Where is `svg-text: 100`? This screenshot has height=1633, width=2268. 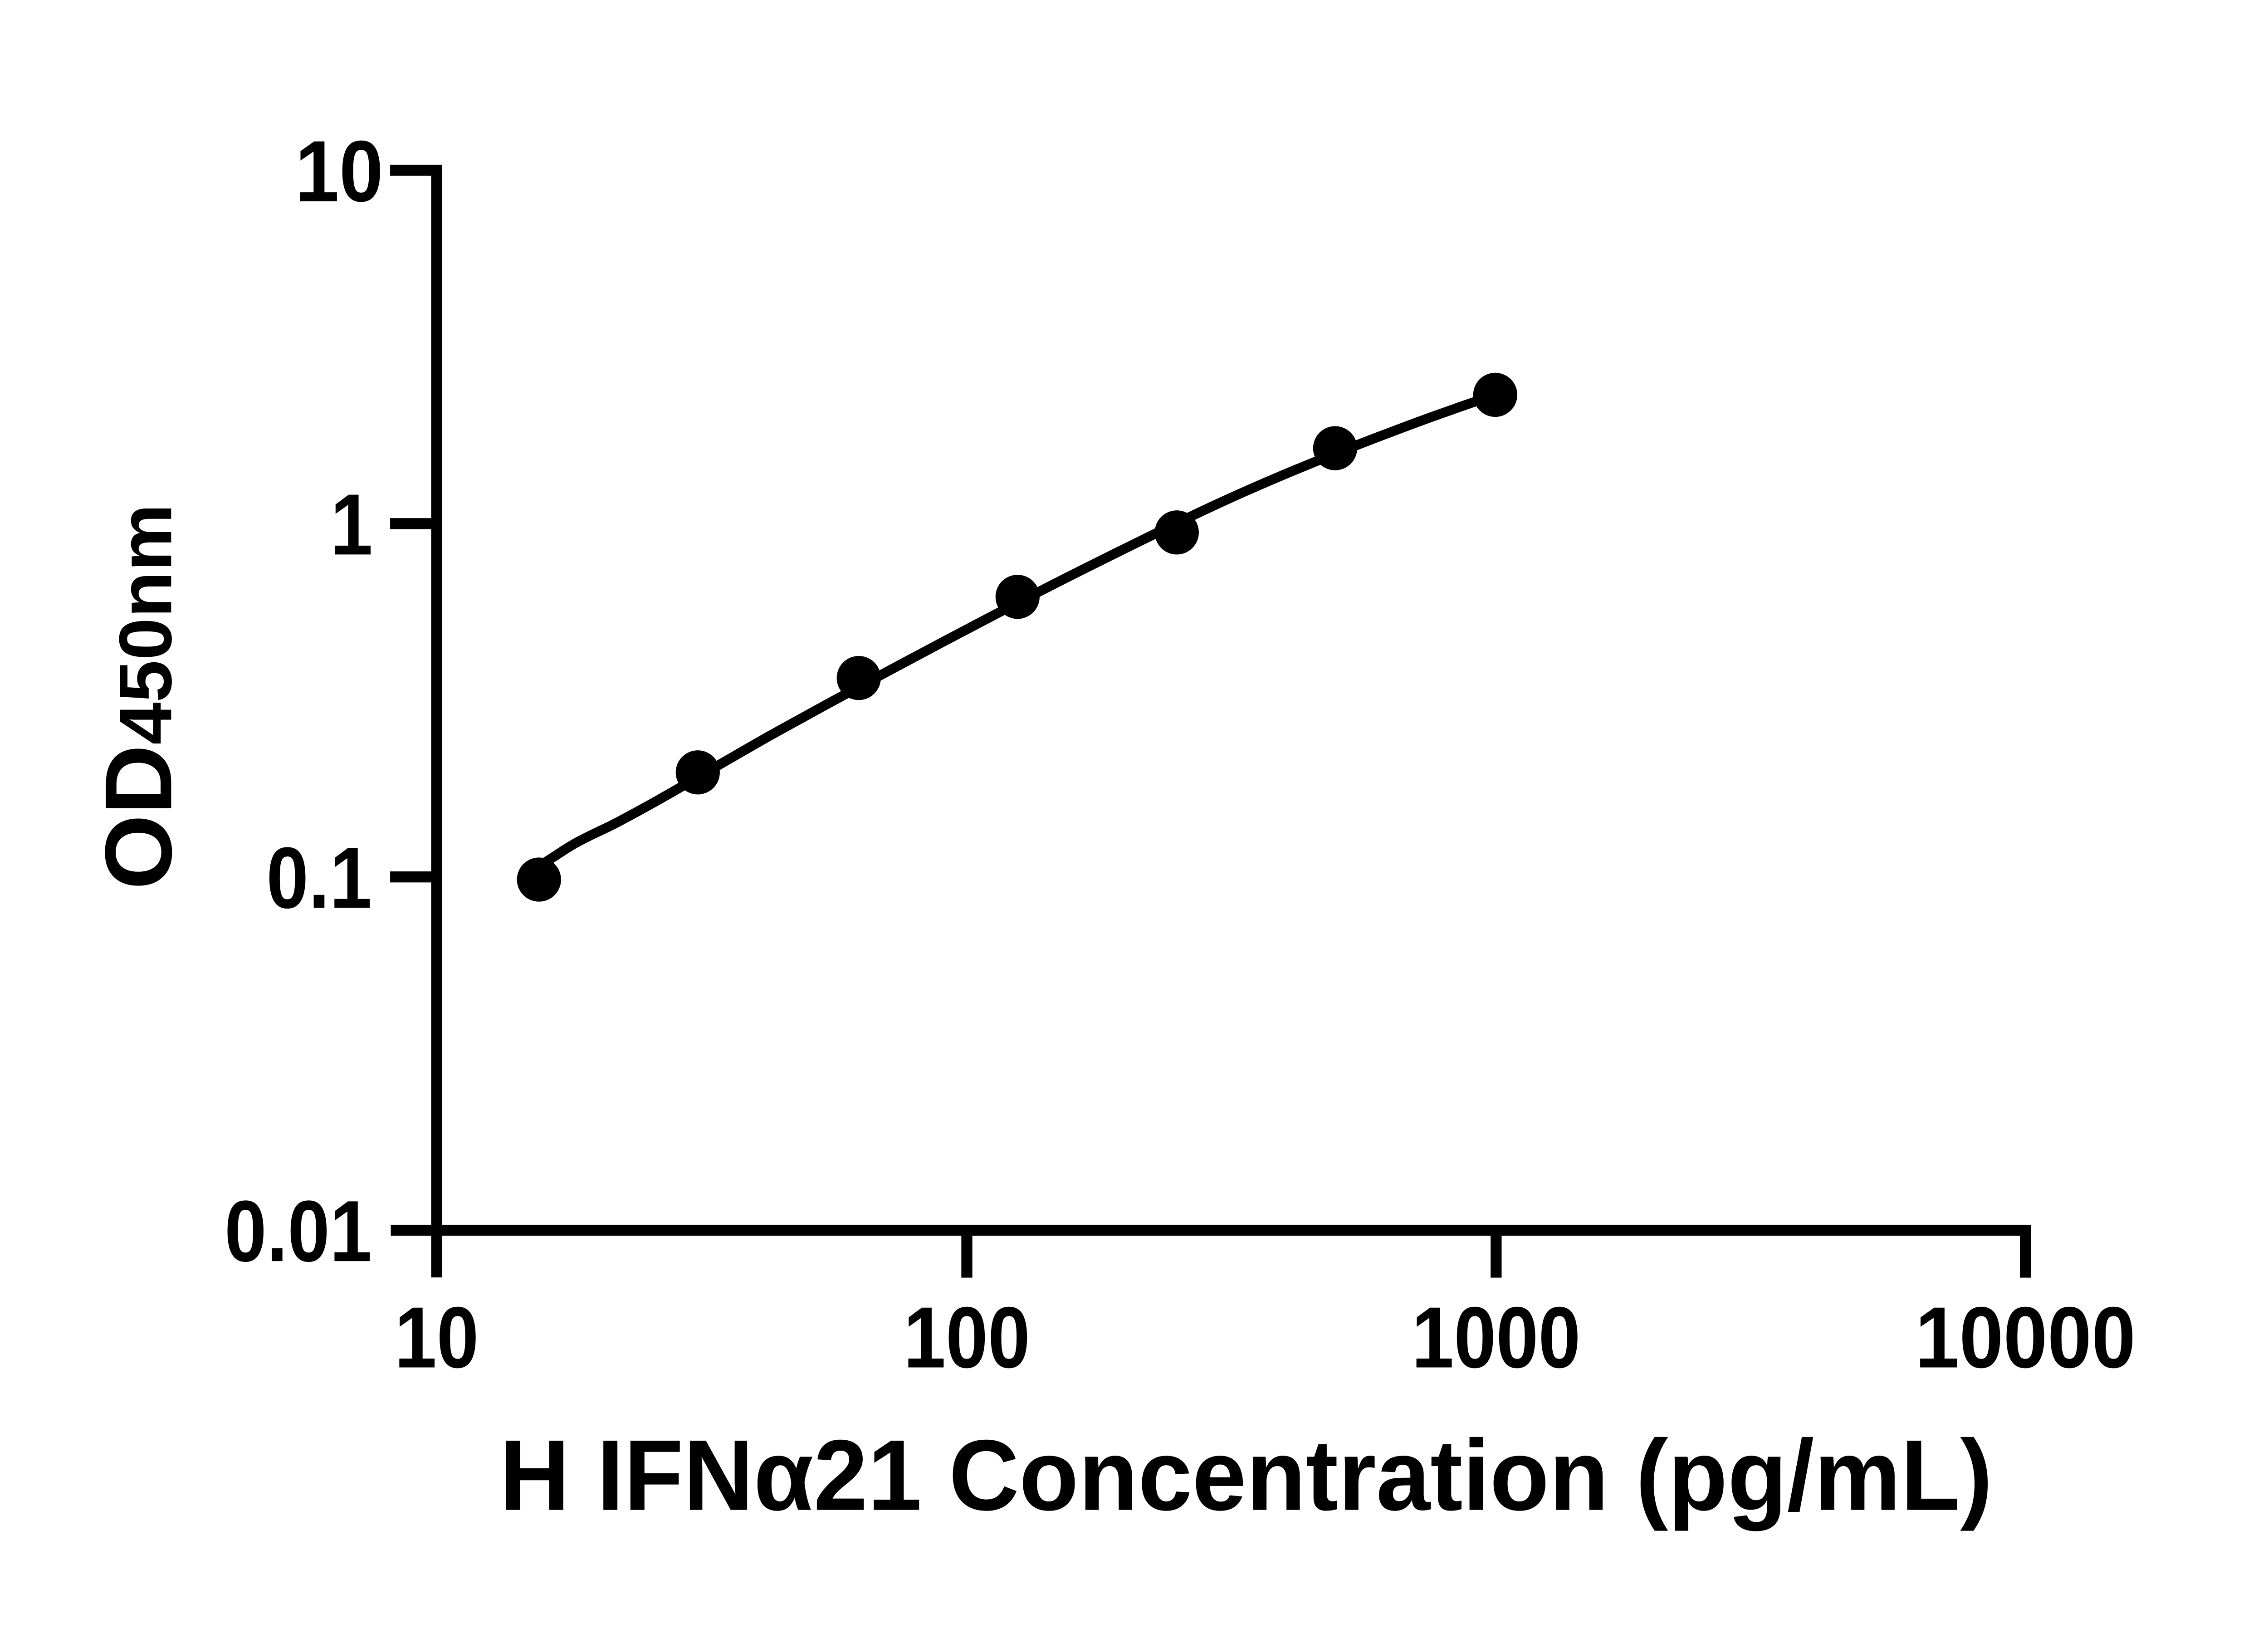
svg-text: 100 is located at coordinates (967, 1337).